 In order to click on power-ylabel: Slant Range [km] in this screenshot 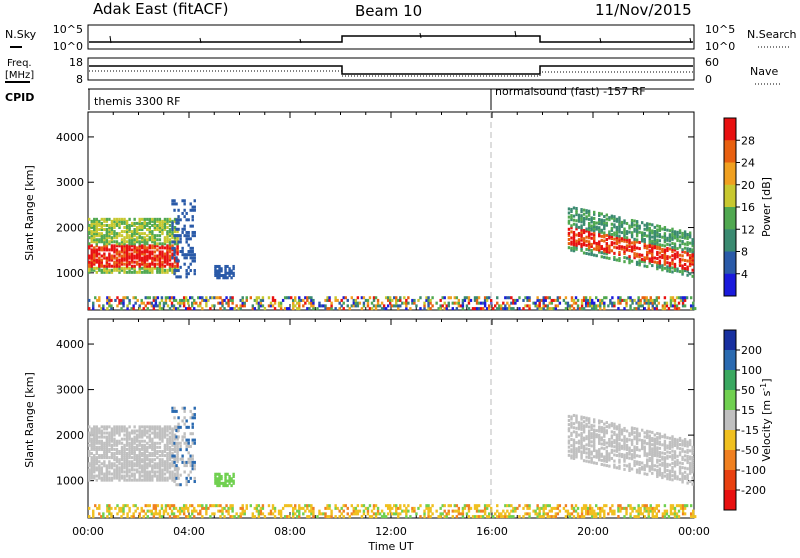, I will do `click(29, 213)`.